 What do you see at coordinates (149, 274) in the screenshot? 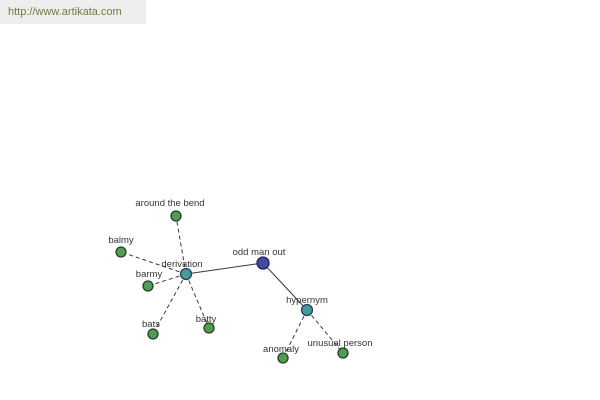
I see `graph-node-label-barmy: barmy` at bounding box center [149, 274].